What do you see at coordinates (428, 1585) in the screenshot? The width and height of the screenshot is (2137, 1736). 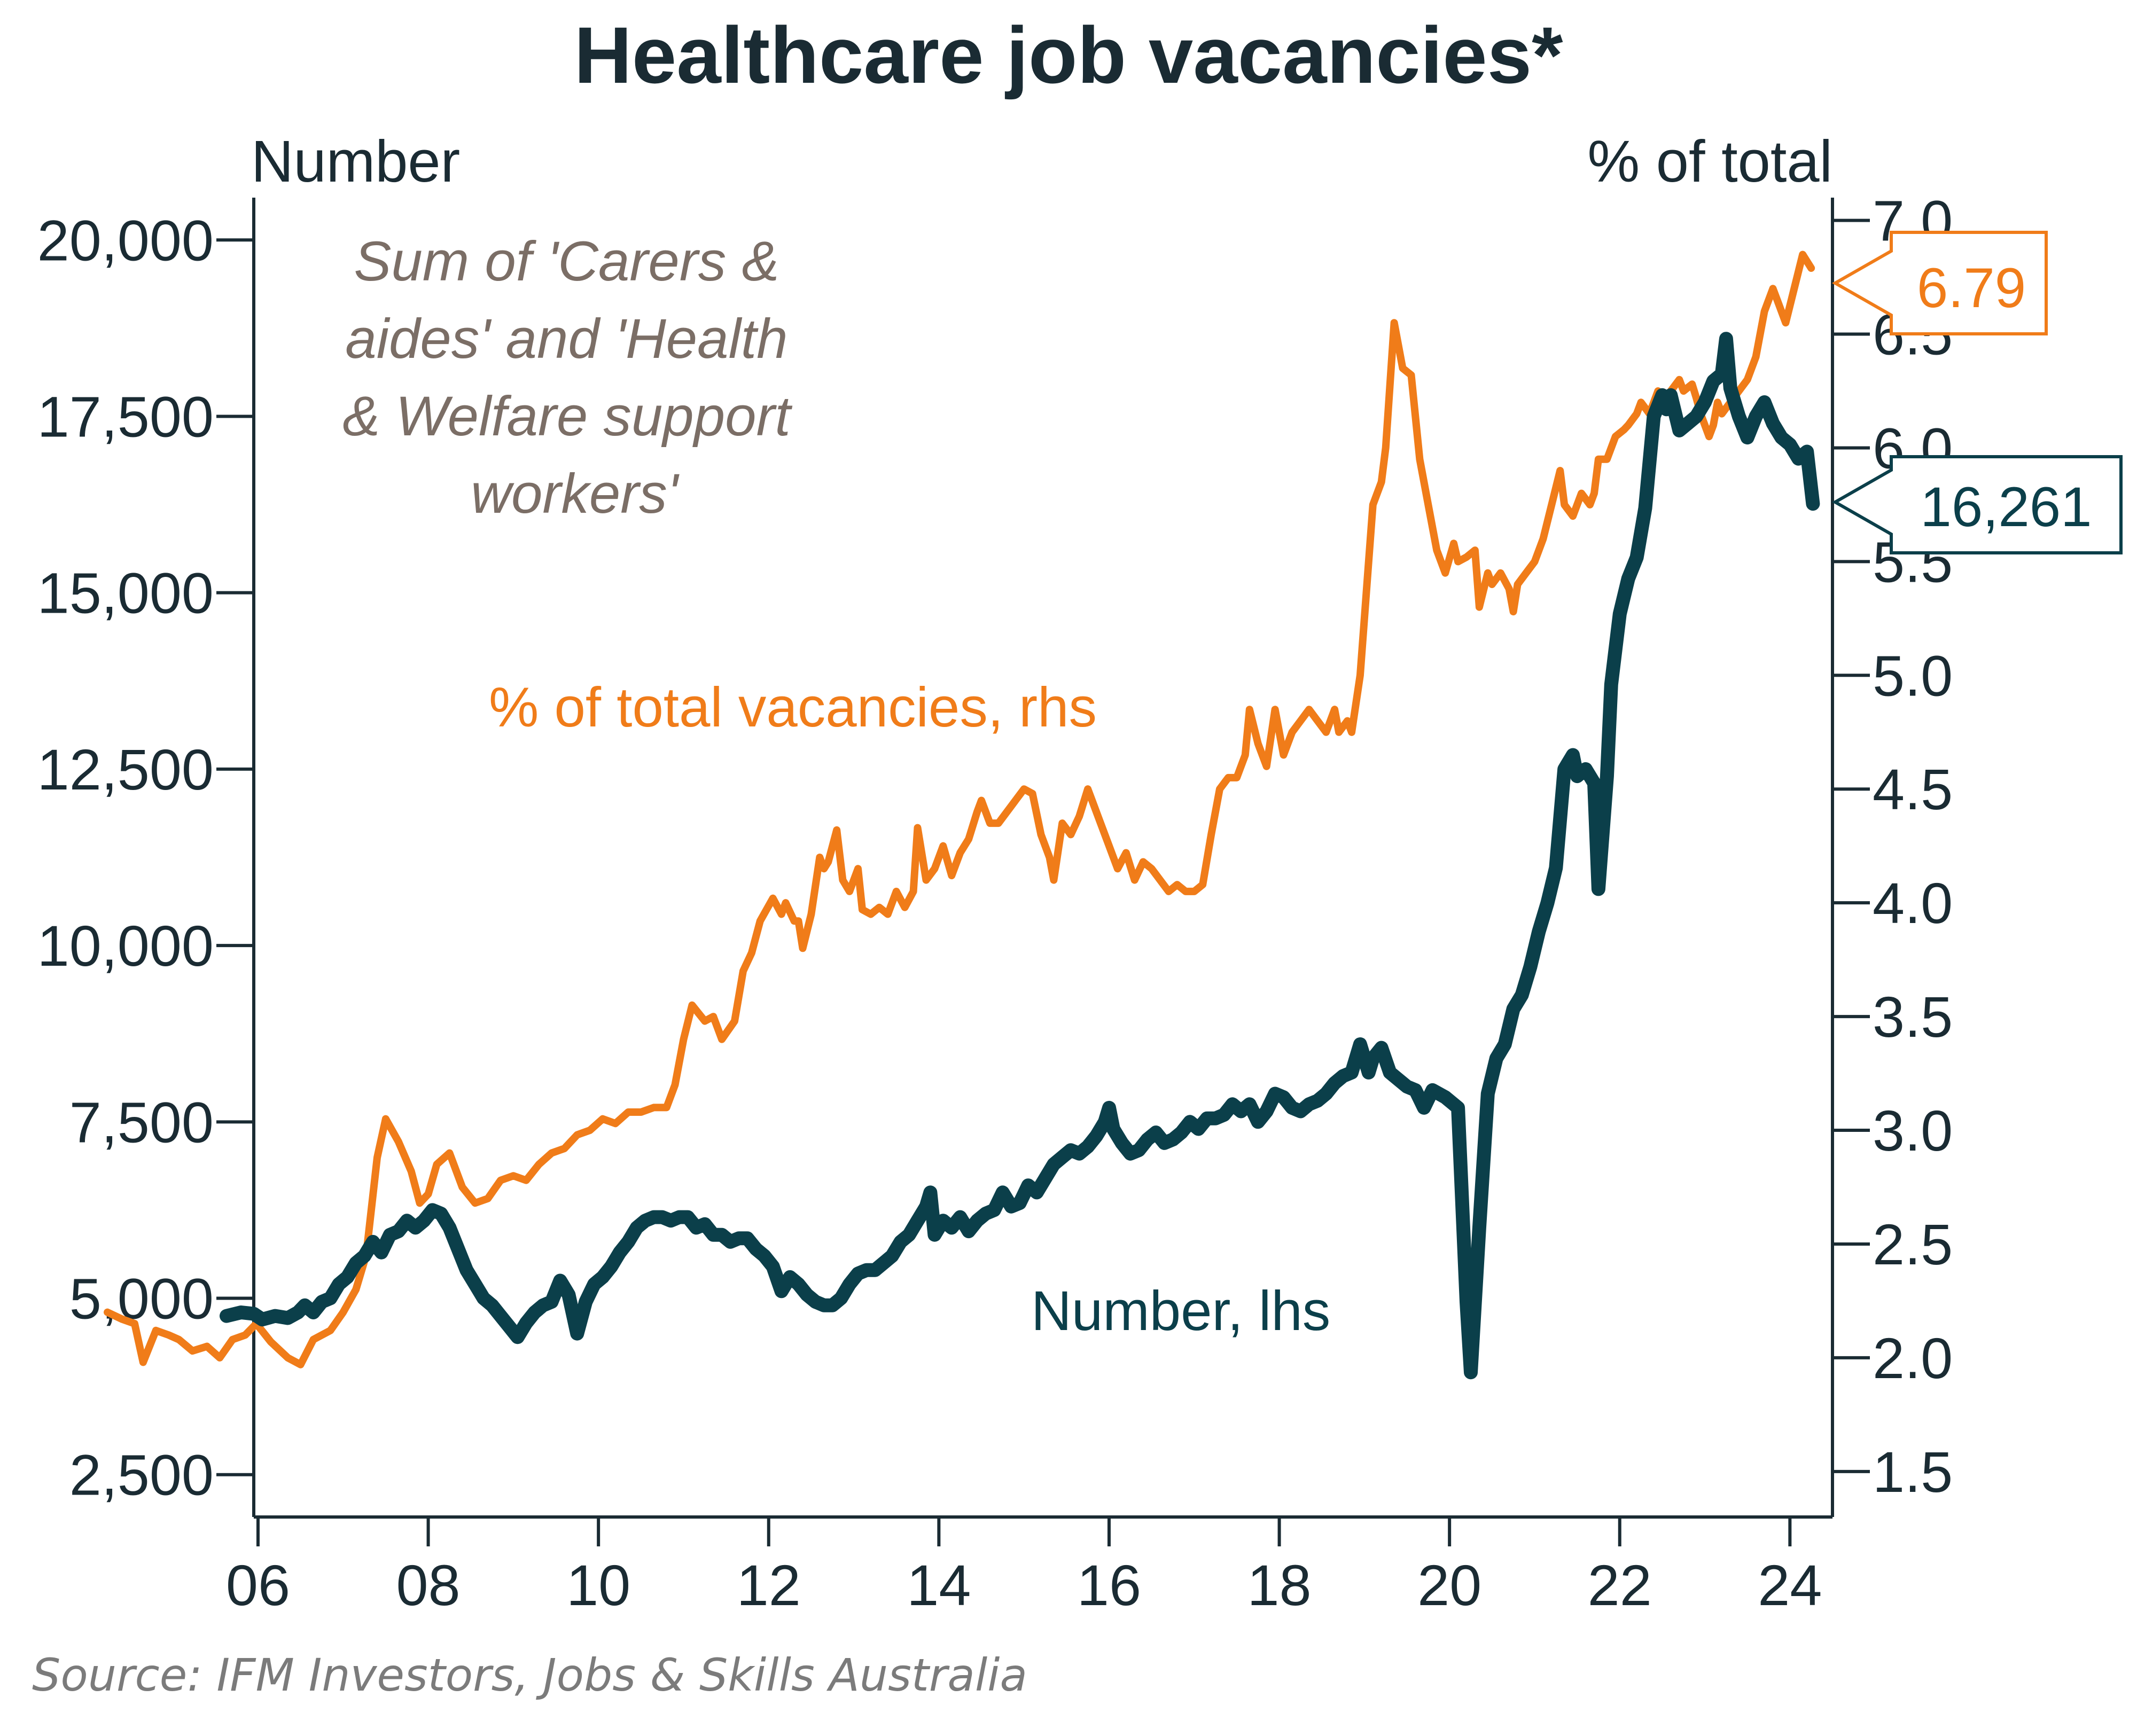 I see `x-tick-label: 08` at bounding box center [428, 1585].